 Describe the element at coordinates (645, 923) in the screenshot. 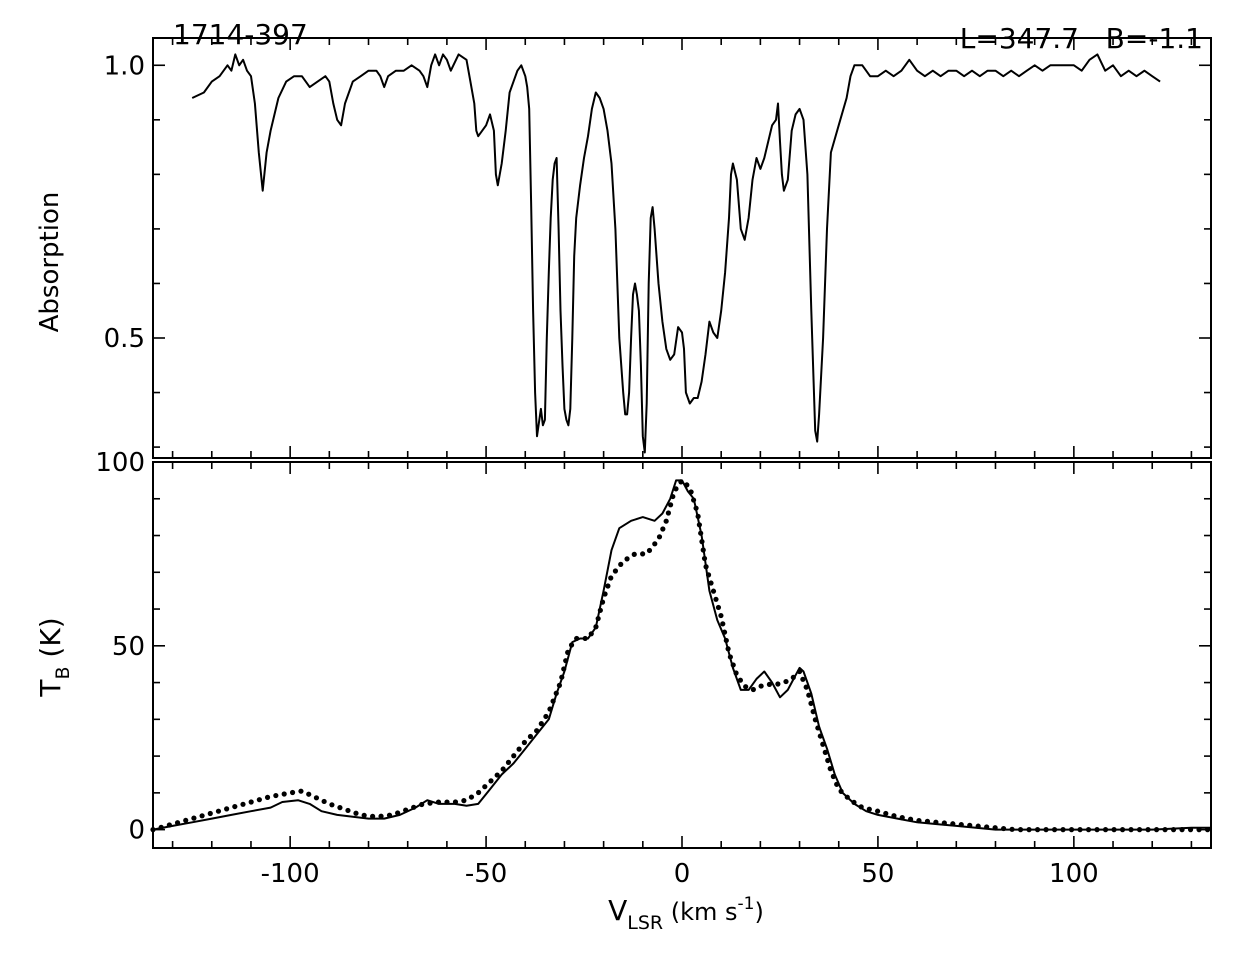

I see `xlabel-sub: LSR` at that location.